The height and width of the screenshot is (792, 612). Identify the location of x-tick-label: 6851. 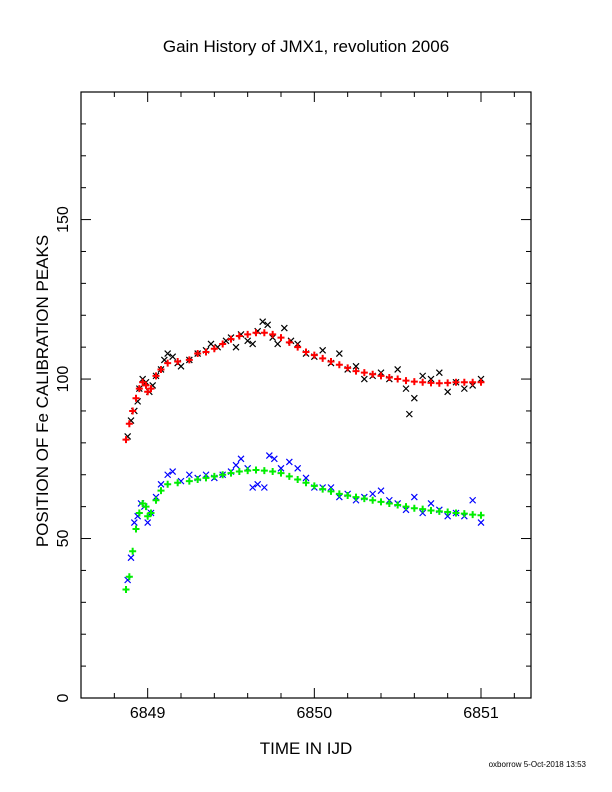
(481, 713).